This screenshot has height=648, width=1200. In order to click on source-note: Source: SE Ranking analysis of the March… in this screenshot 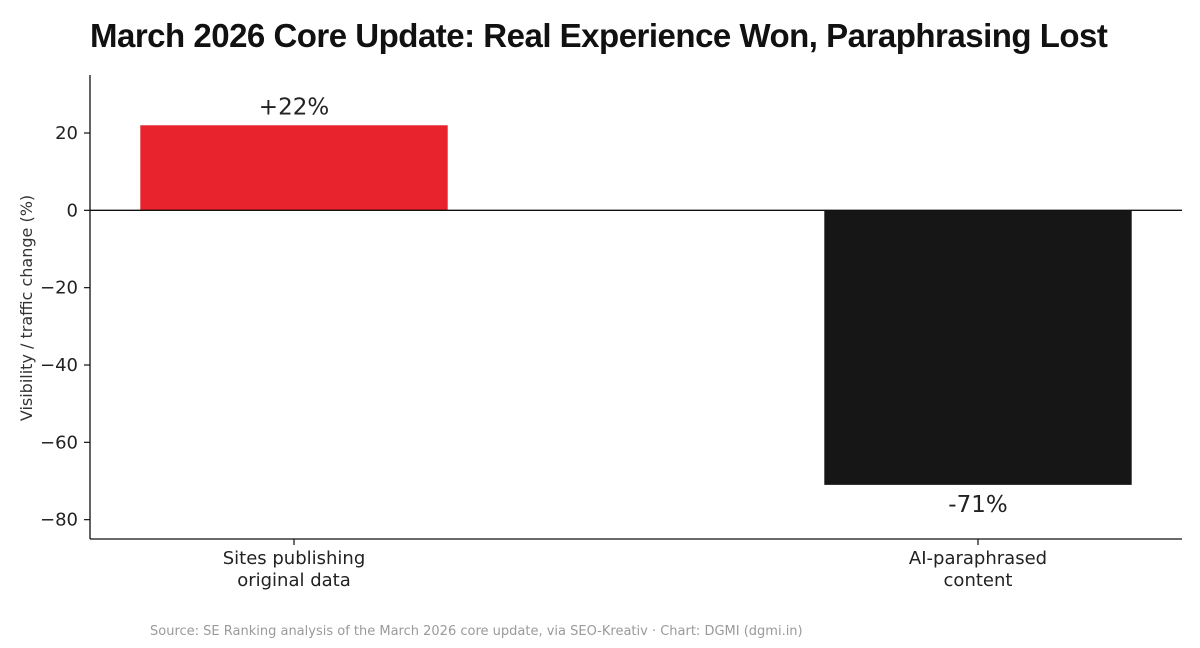, I will do `click(476, 631)`.